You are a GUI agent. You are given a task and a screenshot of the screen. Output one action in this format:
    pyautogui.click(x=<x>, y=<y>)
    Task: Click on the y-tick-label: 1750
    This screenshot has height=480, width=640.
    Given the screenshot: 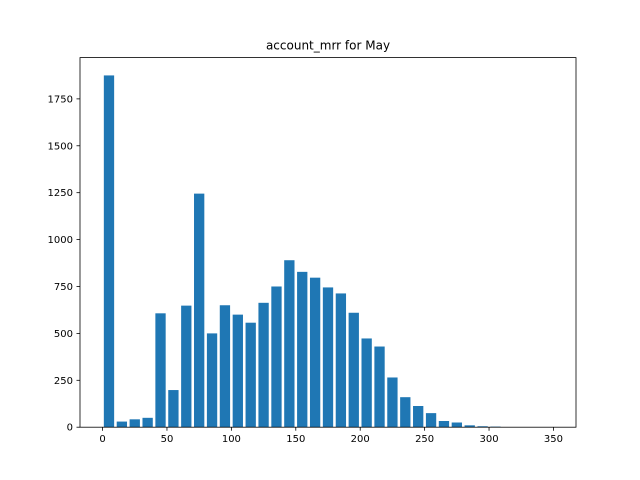 What is the action you would take?
    pyautogui.click(x=60, y=99)
    